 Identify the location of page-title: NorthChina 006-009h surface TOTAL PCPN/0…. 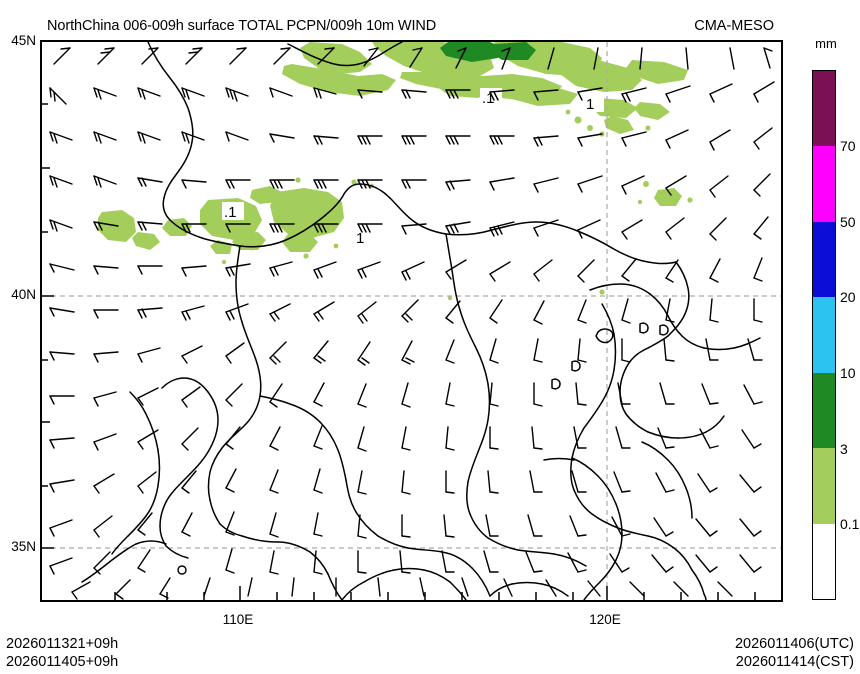
(242, 26).